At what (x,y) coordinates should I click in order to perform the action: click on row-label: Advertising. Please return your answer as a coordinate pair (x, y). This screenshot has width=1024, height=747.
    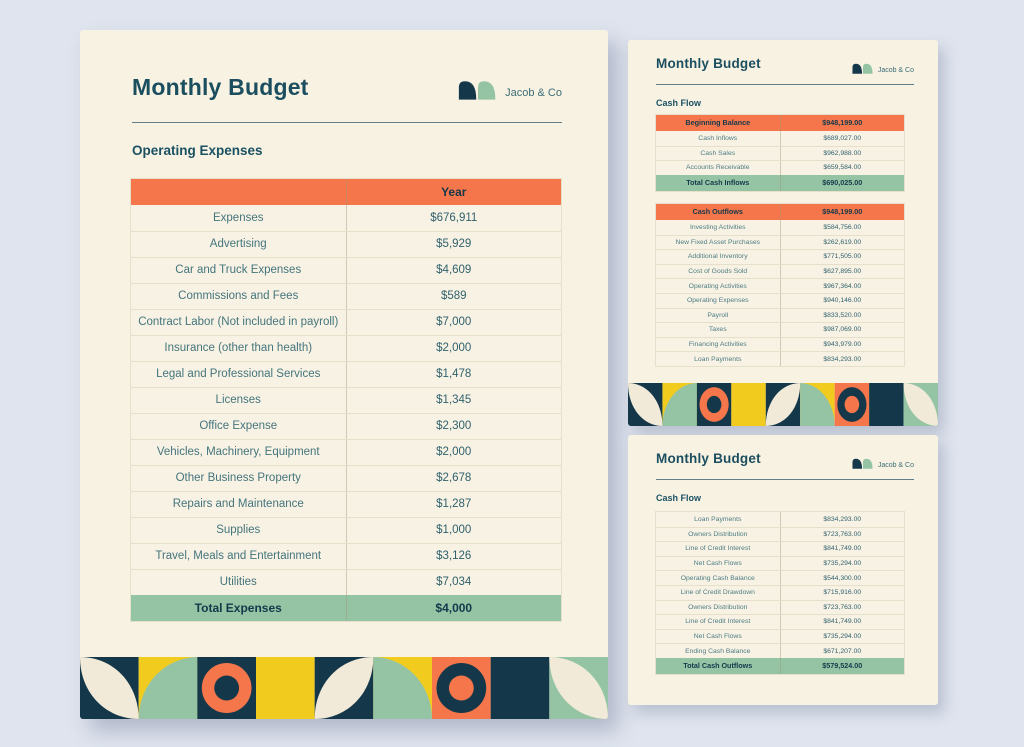
    Looking at the image, I should click on (238, 244).